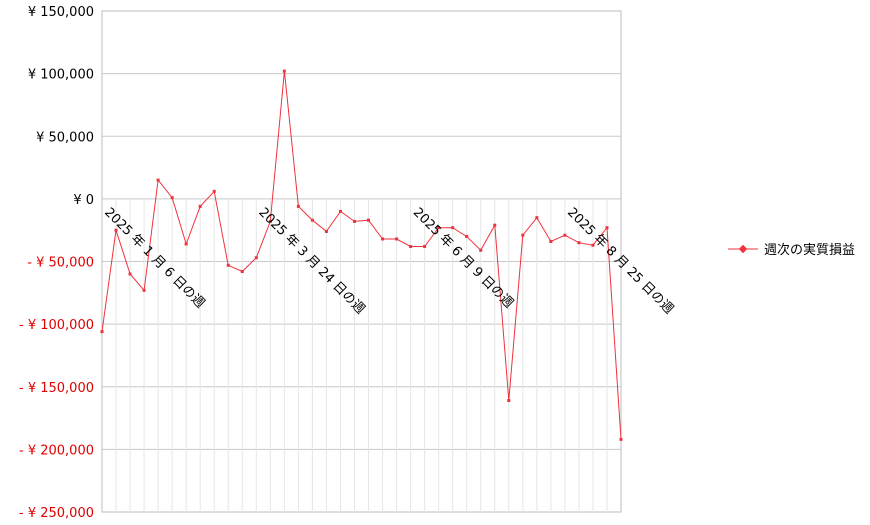 This screenshot has height=525, width=870. What do you see at coordinates (60, 263) in the screenshot?
I see `y-tick-label: - ¥ 50,000` at bounding box center [60, 263].